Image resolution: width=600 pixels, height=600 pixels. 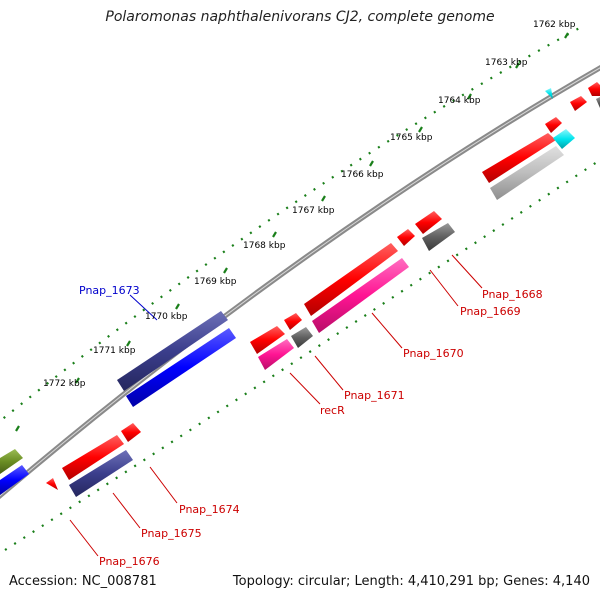 What do you see at coordinates (171, 533) in the screenshot?
I see `gene-label: Pnap_1675` at bounding box center [171, 533].